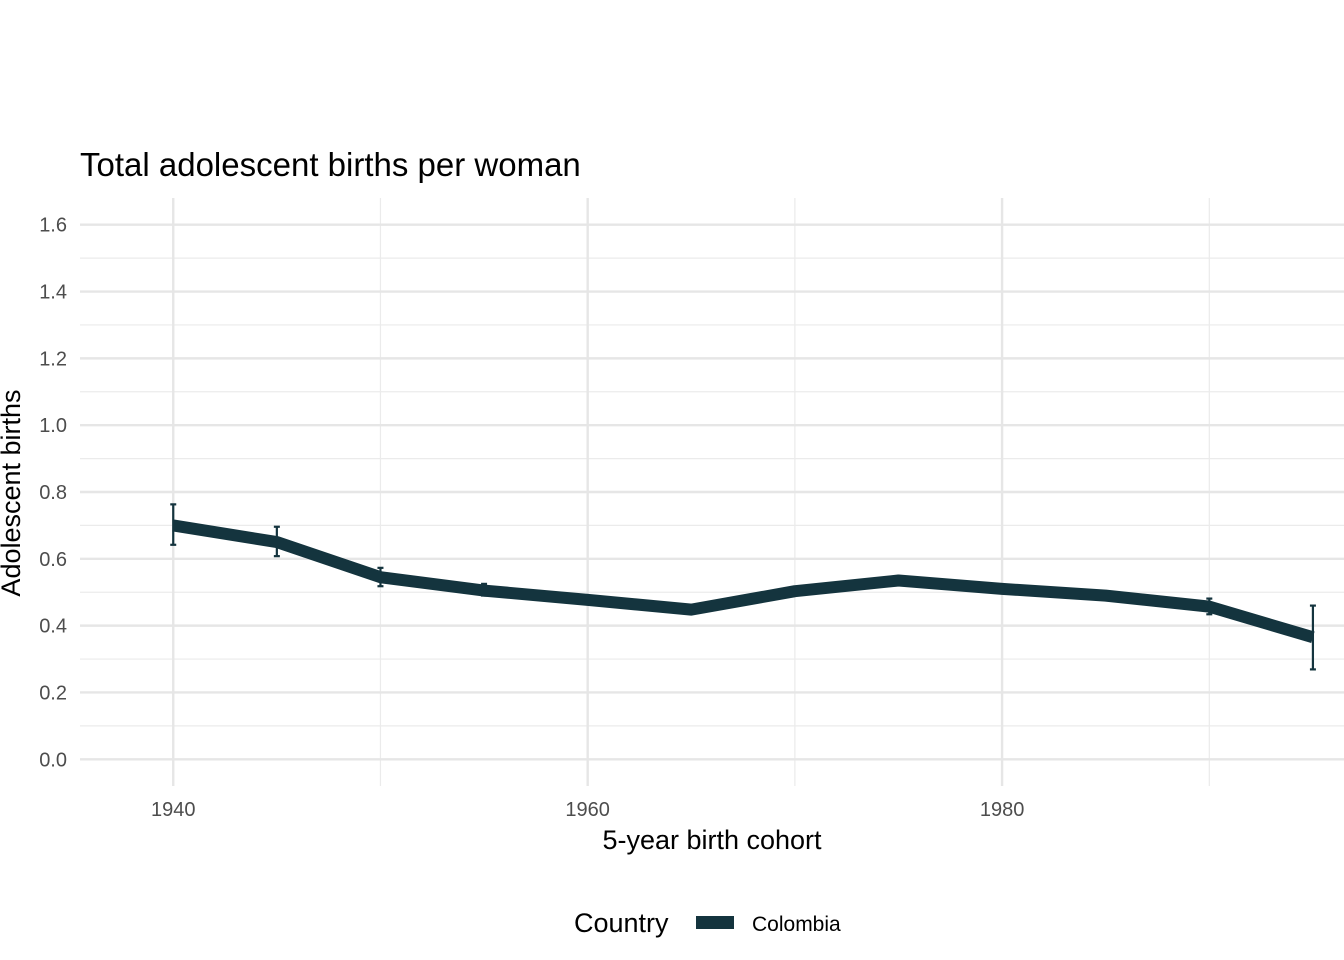 The image size is (1344, 960). Describe the element at coordinates (53, 693) in the screenshot. I see `y-tick-label: 0.2` at that location.